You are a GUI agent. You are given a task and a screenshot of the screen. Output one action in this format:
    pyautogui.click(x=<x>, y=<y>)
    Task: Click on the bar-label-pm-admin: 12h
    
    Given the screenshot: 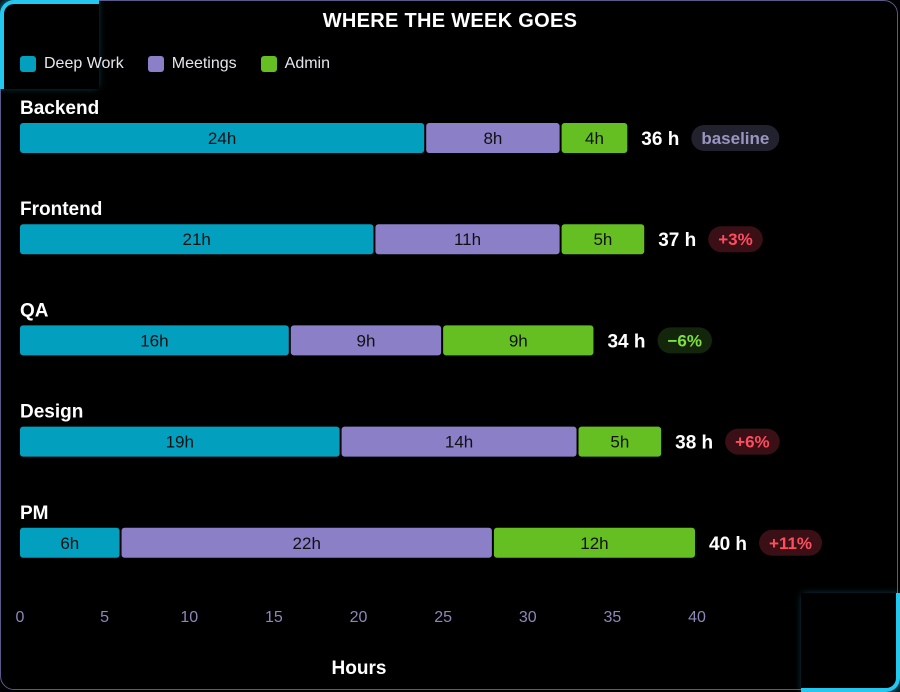 What is the action you would take?
    pyautogui.click(x=594, y=543)
    